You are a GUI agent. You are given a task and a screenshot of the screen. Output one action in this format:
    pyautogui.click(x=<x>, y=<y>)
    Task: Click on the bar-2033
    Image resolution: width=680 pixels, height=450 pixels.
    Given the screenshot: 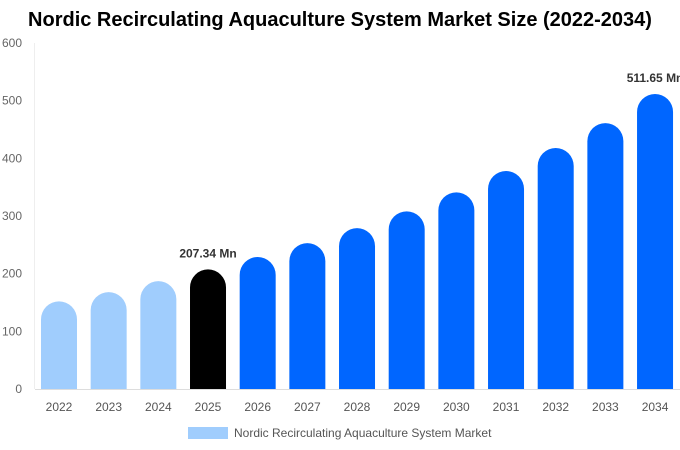 What is the action you would take?
    pyautogui.click(x=605, y=256)
    